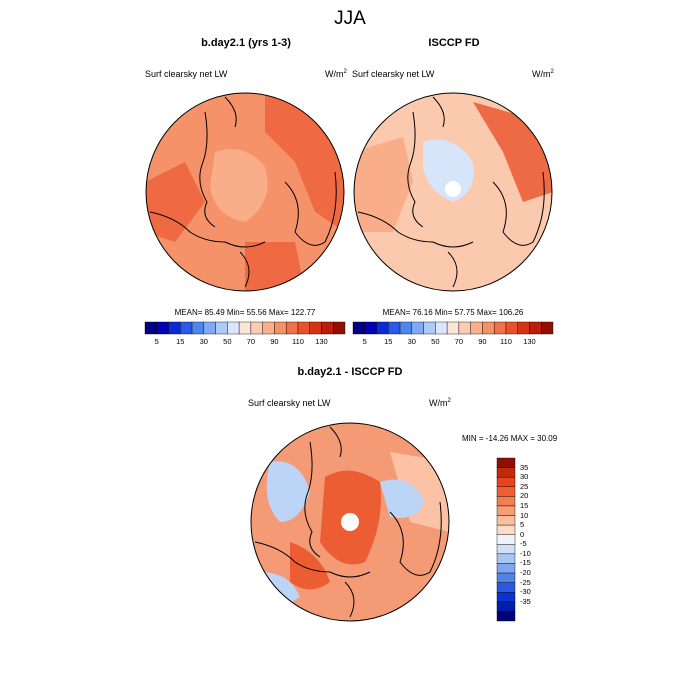 Image resolution: width=700 pixels, height=700 pixels. I want to click on diff-colorbar-tick-label: 35, so click(524, 467).